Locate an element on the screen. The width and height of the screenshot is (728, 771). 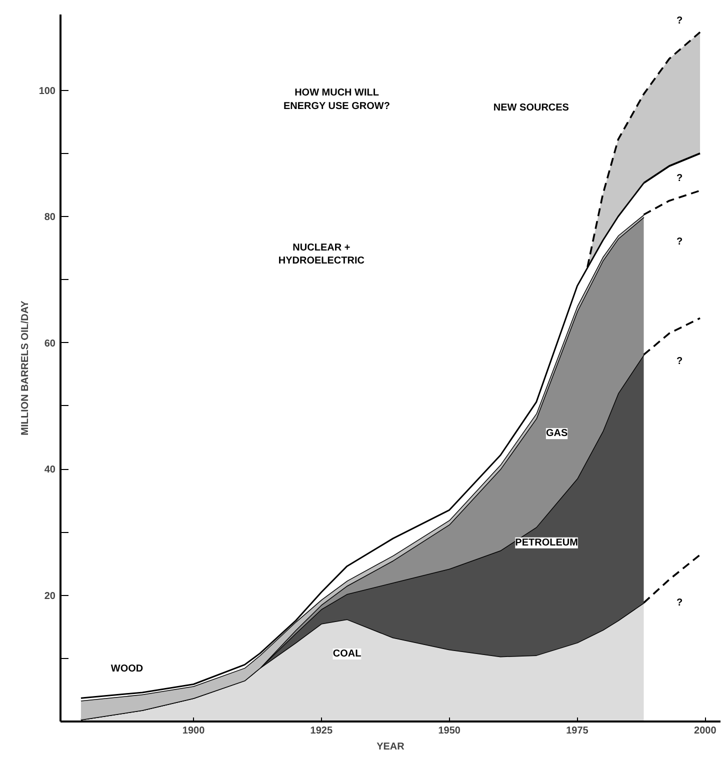
x-tick-label: 1925 is located at coordinates (321, 731).